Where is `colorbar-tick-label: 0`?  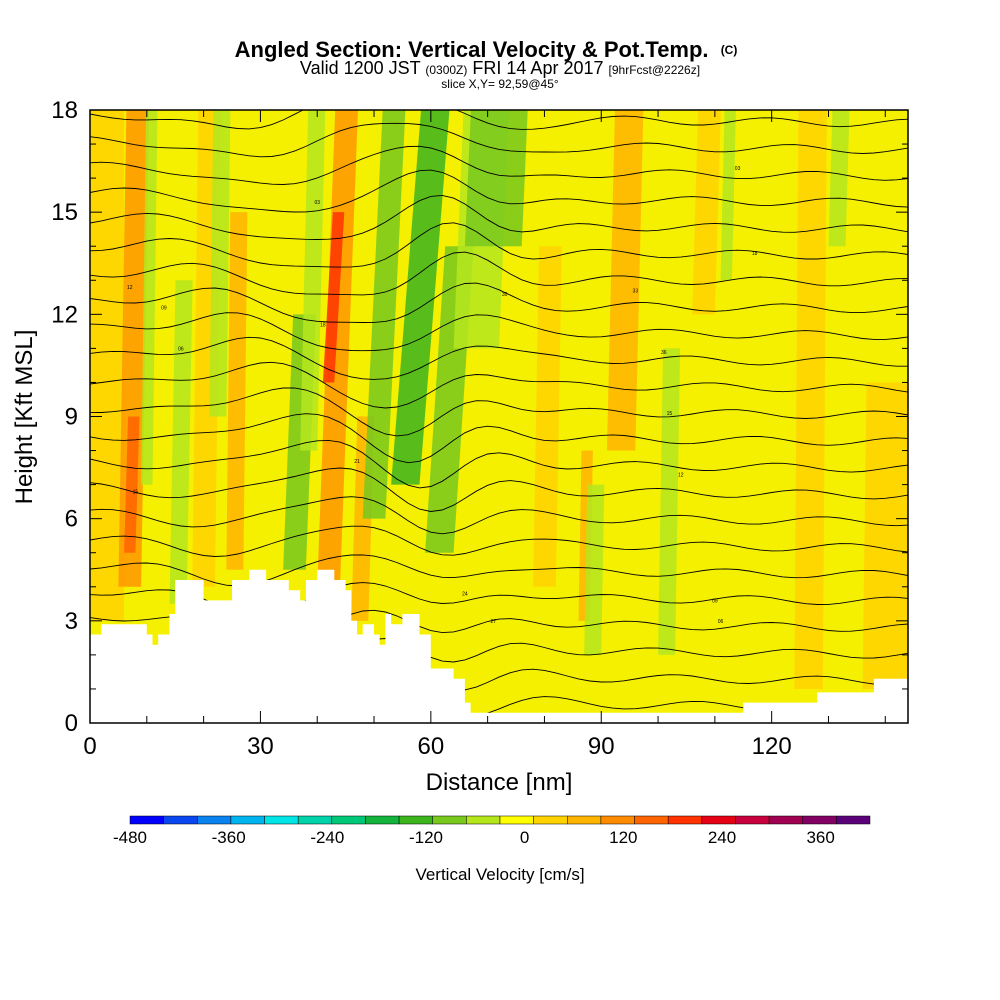 colorbar-tick-label: 0 is located at coordinates (524, 837).